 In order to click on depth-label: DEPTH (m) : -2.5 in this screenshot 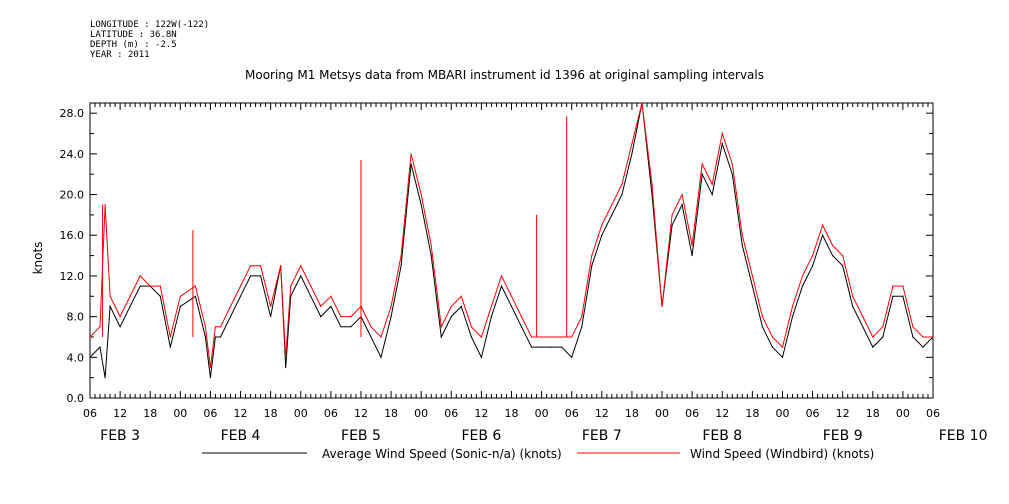, I will do `click(133, 45)`.